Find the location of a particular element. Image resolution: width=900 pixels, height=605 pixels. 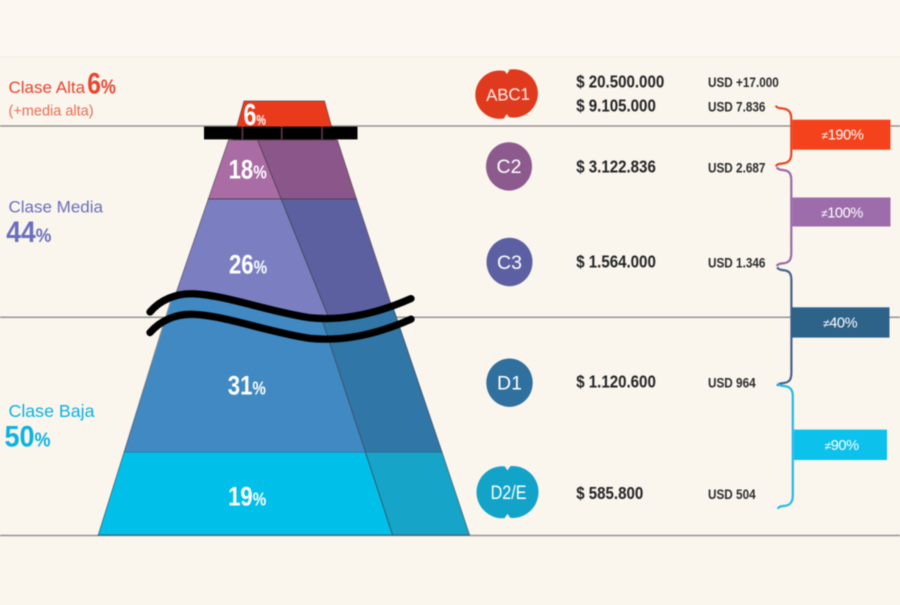

svg-text: $ 3.122.836 is located at coordinates (616, 166).